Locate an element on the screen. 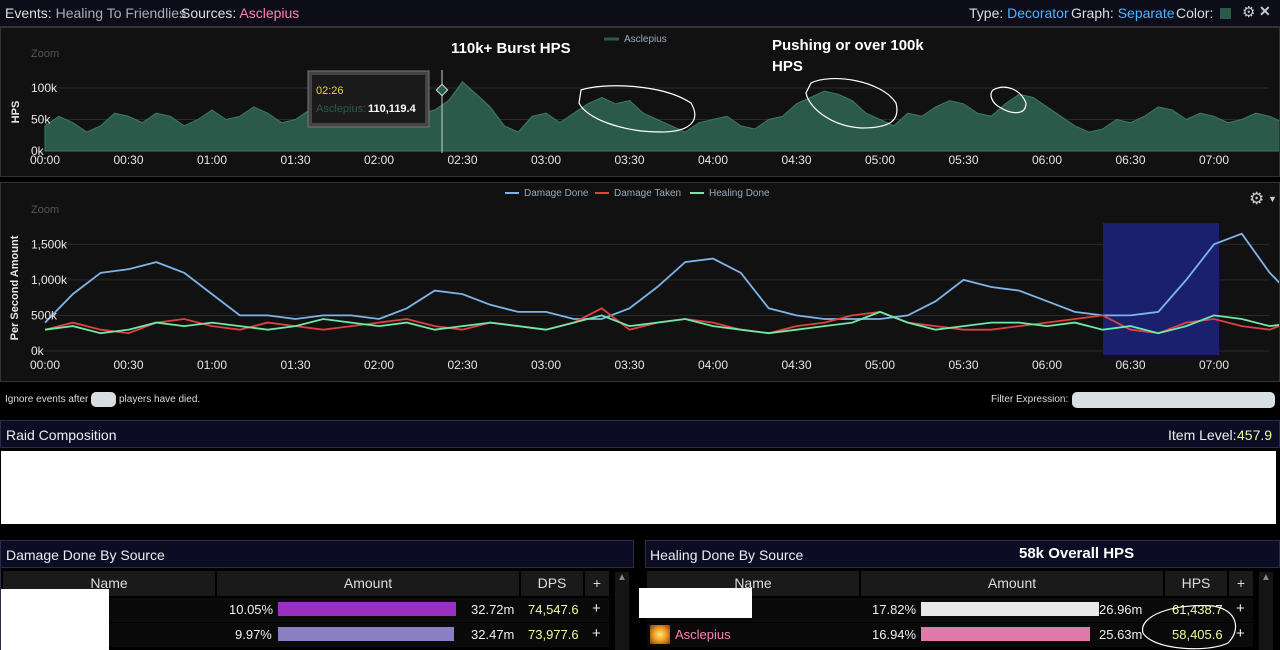 This screenshot has width=1280, height=650. color-label: Color: is located at coordinates (1195, 13).